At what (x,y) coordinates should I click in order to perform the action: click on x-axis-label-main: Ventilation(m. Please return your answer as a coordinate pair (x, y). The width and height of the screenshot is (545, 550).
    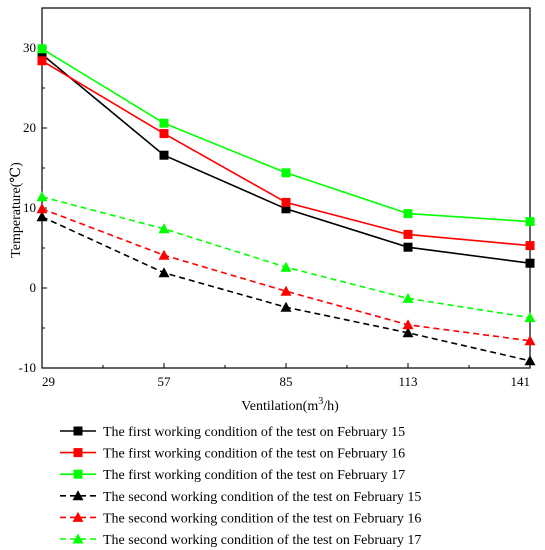
    Looking at the image, I should click on (279, 406).